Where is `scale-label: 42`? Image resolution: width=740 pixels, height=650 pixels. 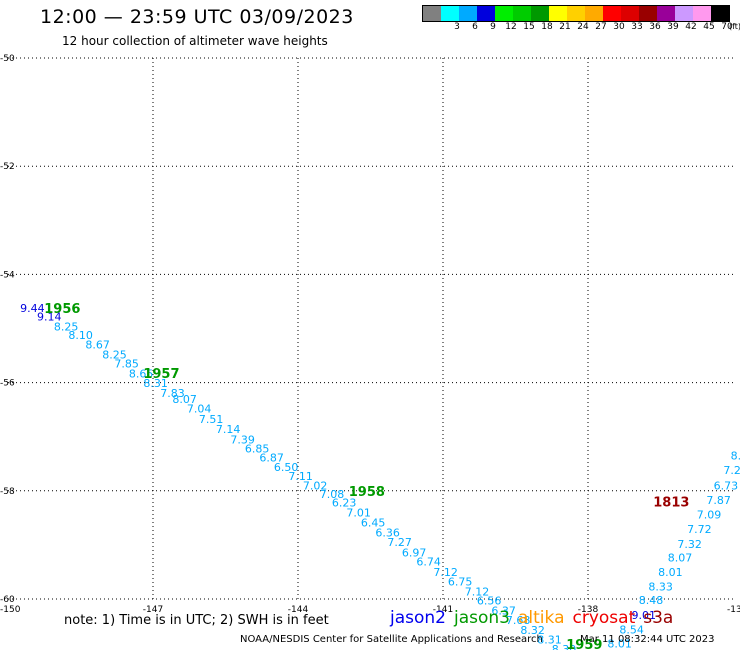
scale-label: 42 is located at coordinates (691, 27).